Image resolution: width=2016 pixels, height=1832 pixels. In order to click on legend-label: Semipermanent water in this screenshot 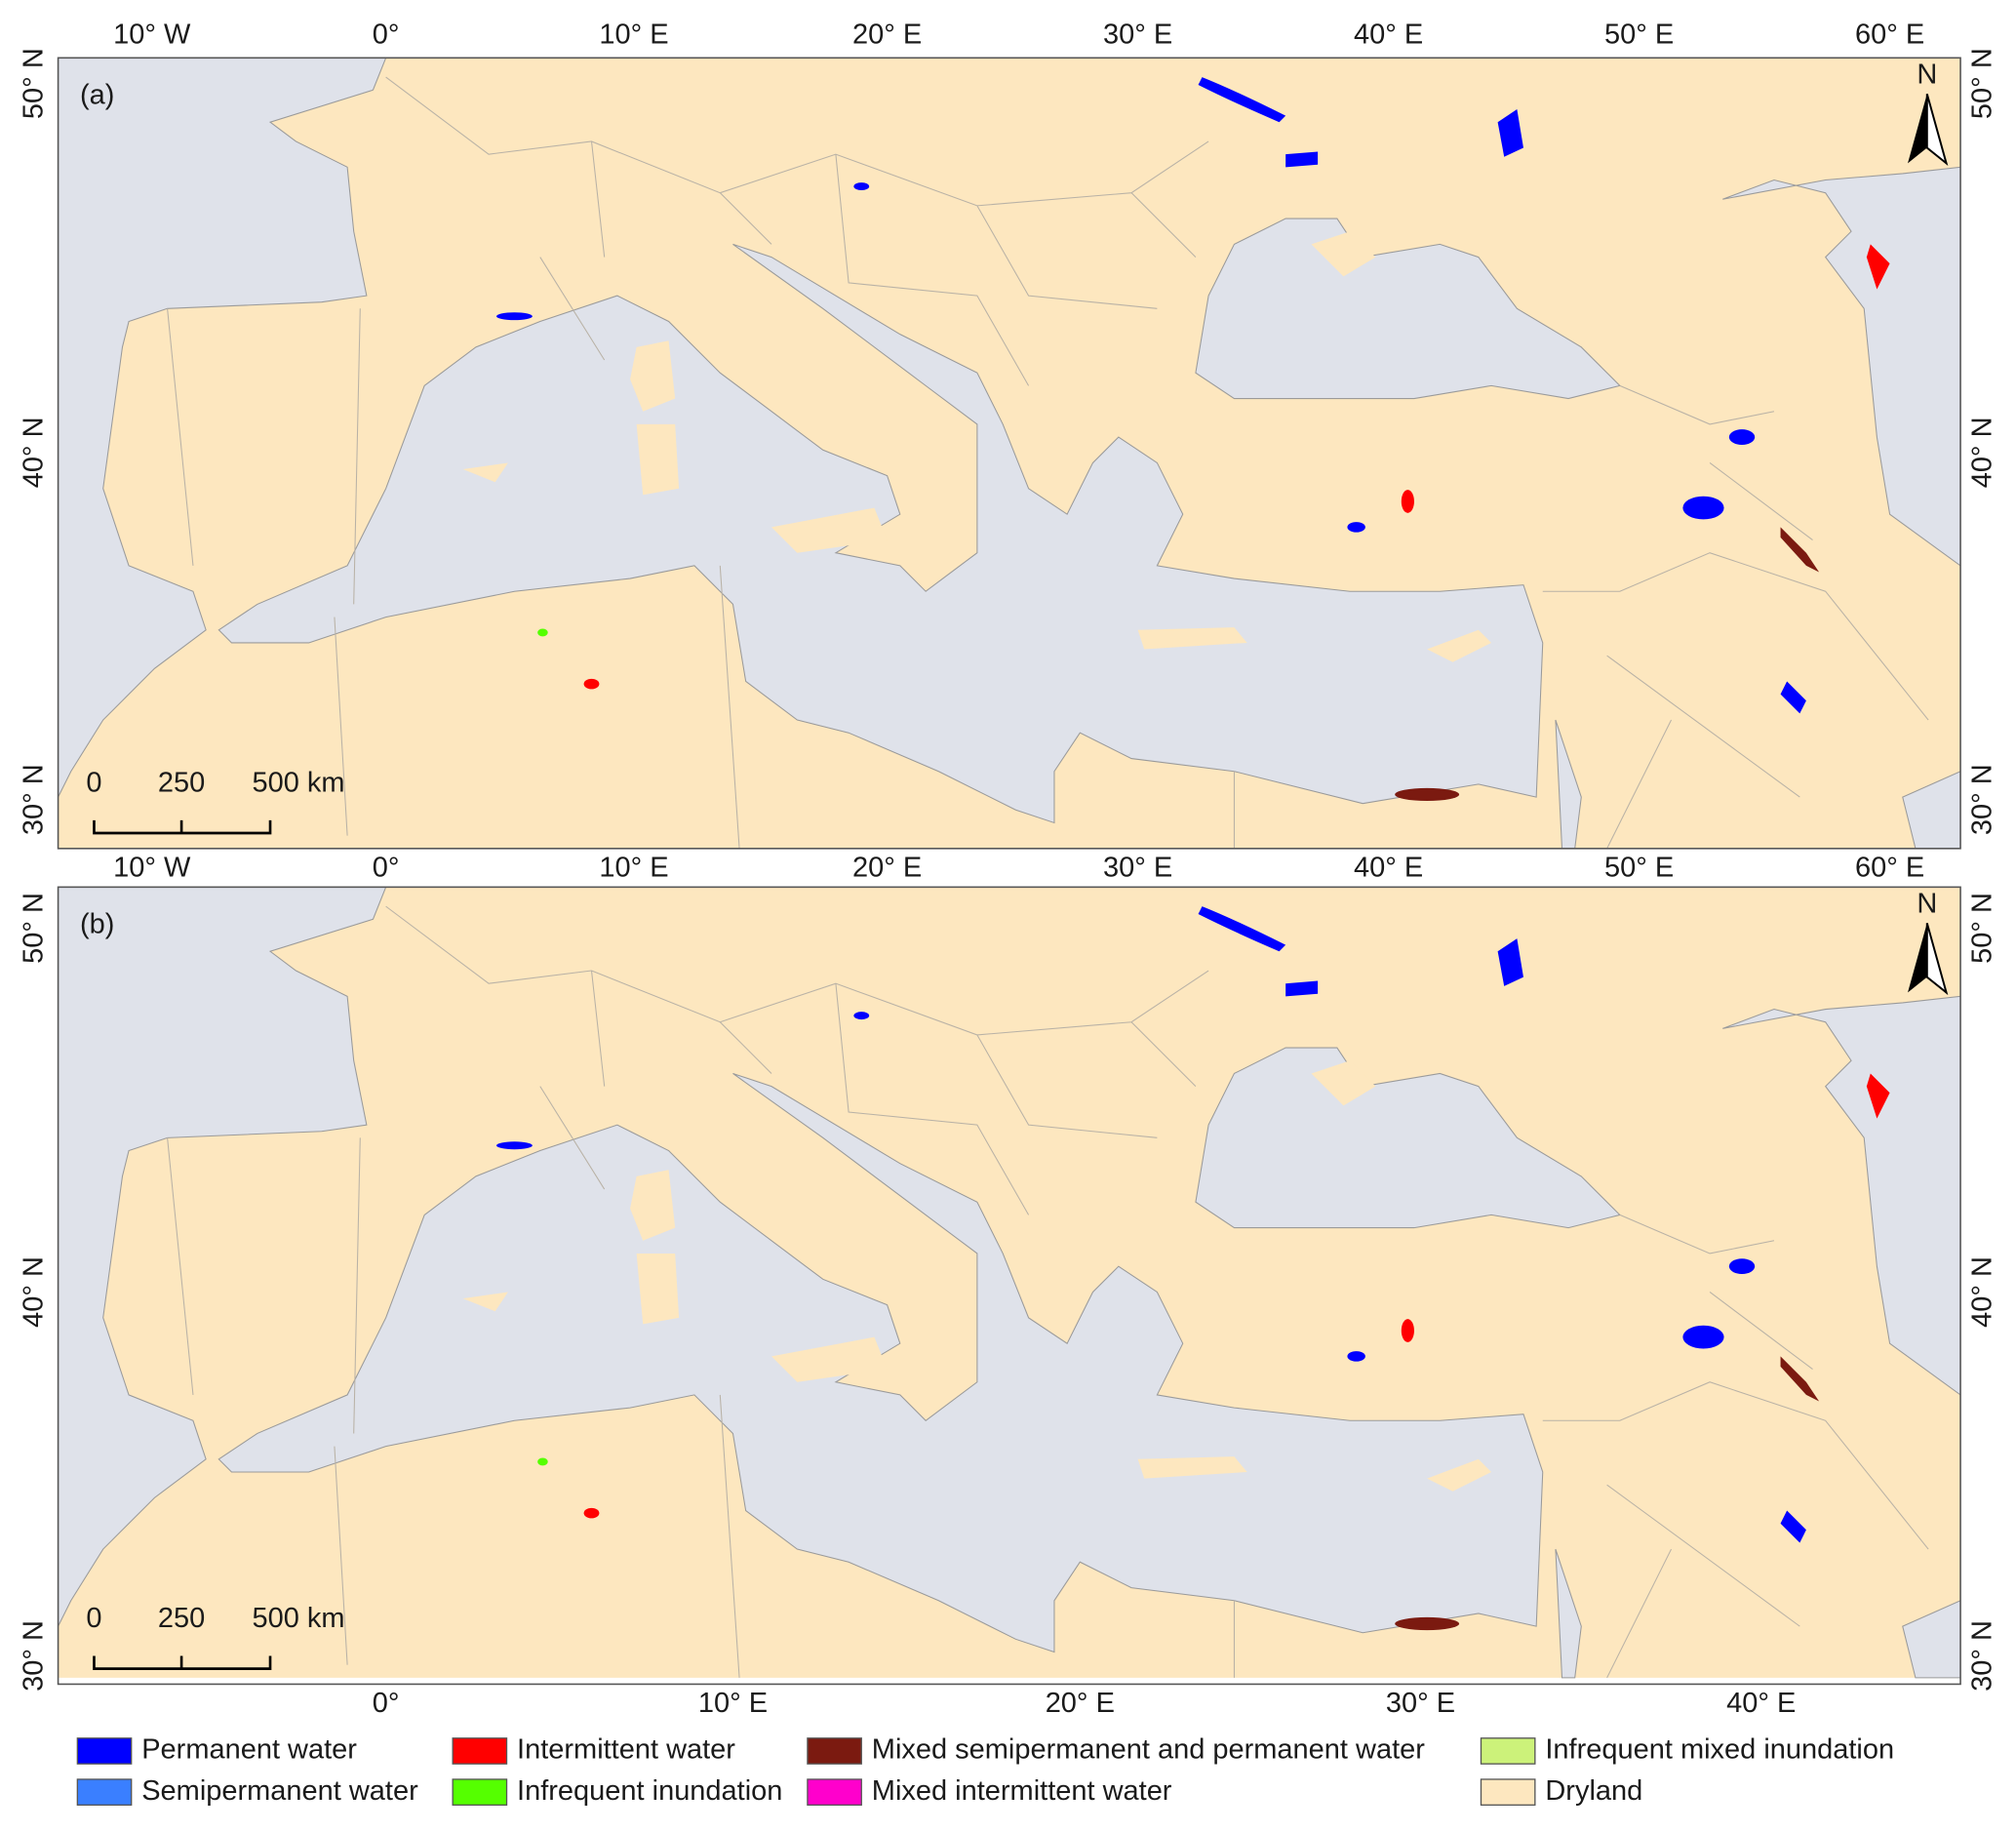, I will do `click(279, 1791)`.